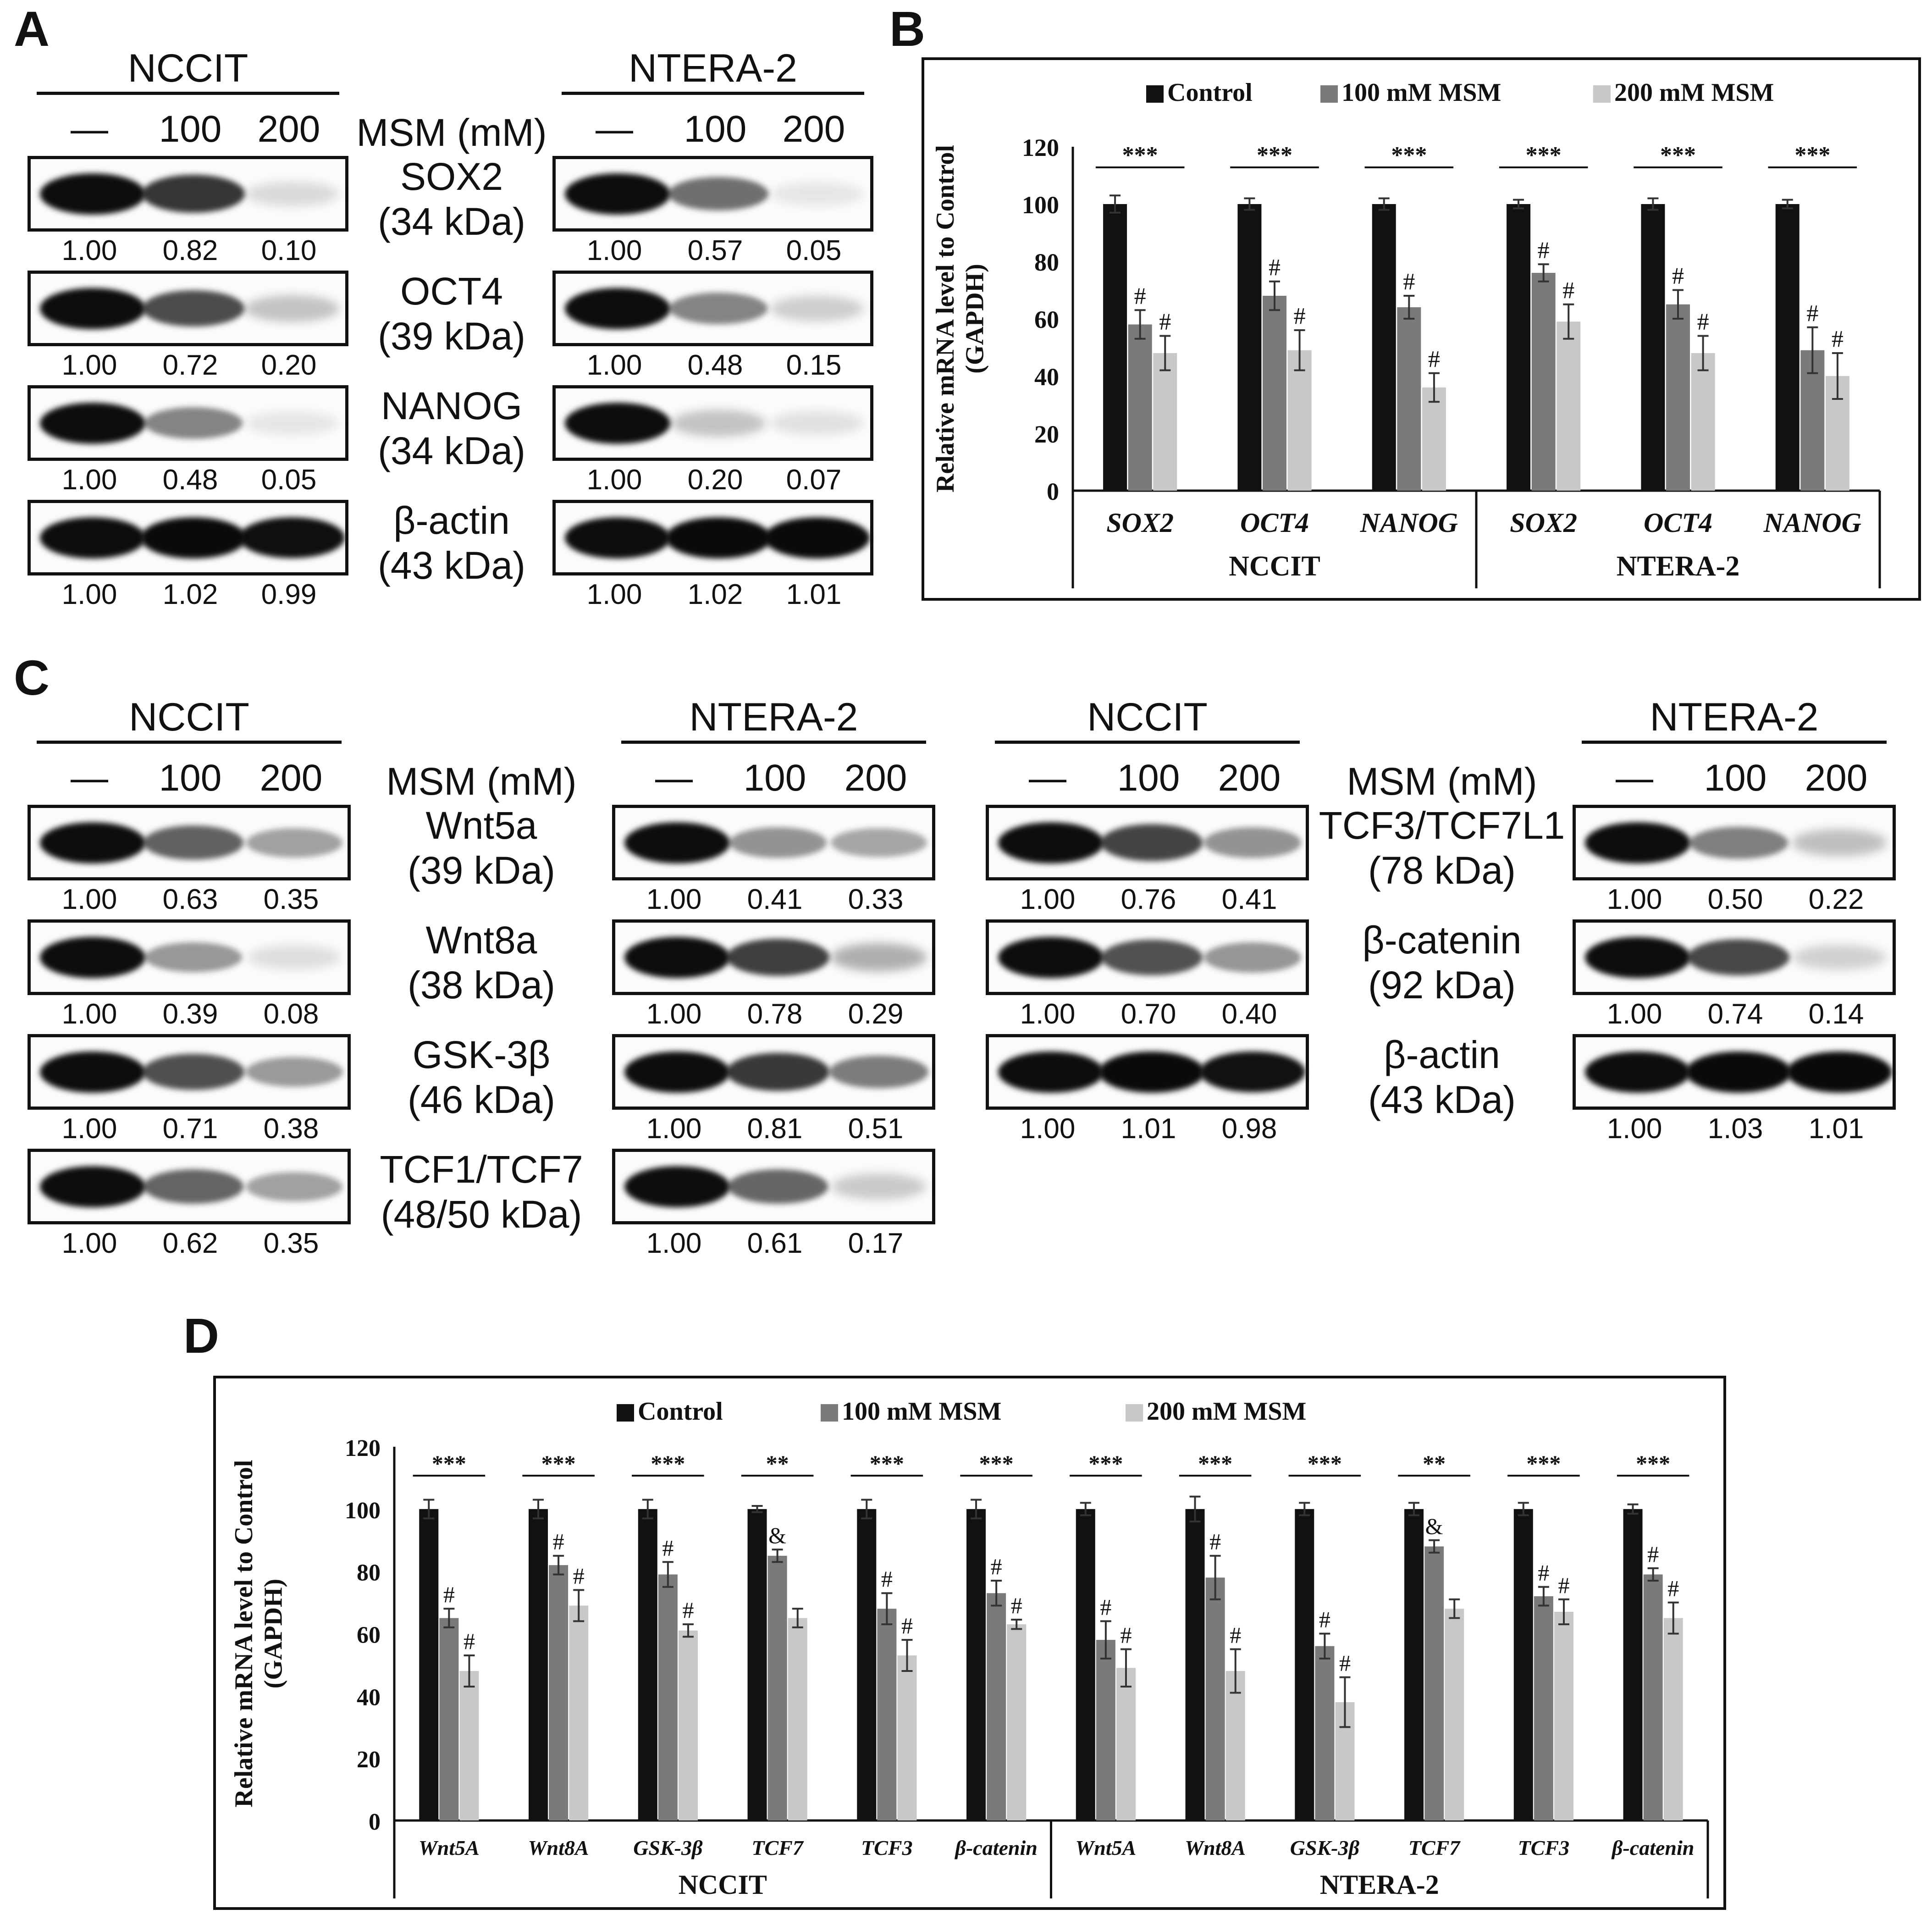 The height and width of the screenshot is (1920, 1932). What do you see at coordinates (1249, 899) in the screenshot?
I see `band-quantification: 0.41` at bounding box center [1249, 899].